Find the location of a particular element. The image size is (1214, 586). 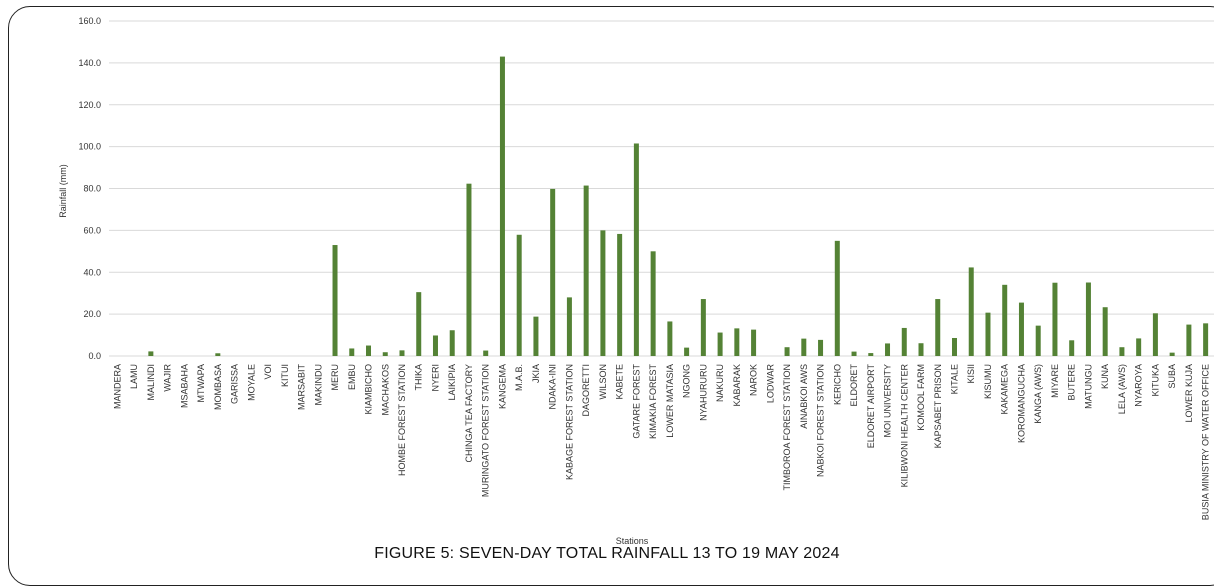

x-tick-label: MTWAPA is located at coordinates (201, 383).